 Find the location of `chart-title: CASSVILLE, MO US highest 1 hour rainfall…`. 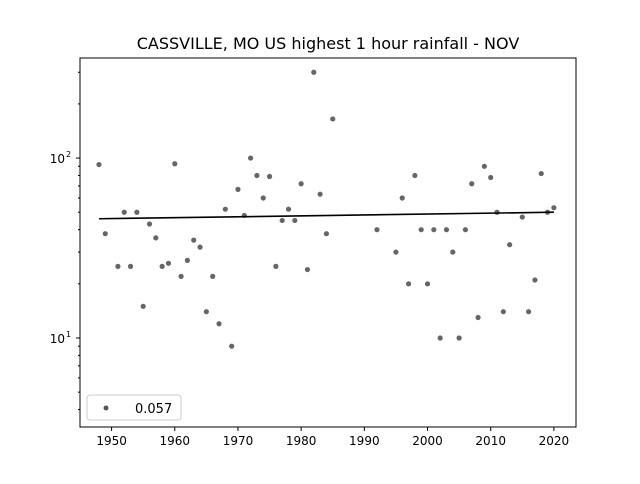

chart-title: CASSVILLE, MO US highest 1 hour rainfall… is located at coordinates (328, 43).